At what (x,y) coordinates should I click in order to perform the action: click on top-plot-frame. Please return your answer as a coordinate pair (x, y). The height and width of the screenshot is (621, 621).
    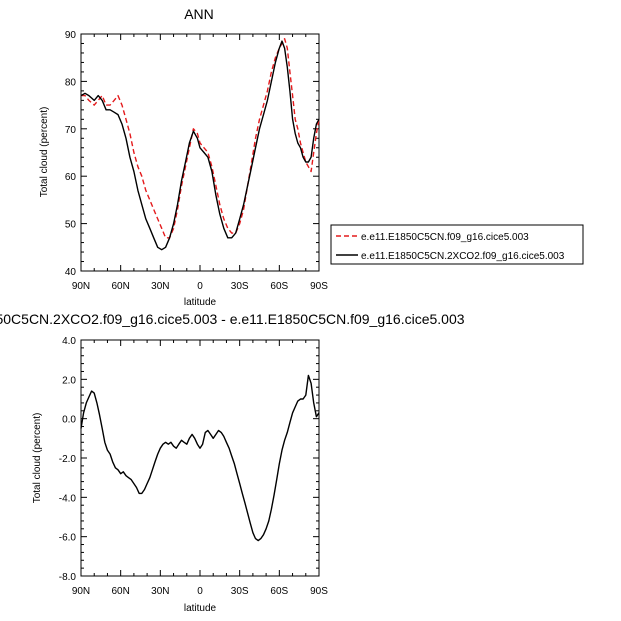
    Looking at the image, I should click on (200, 152).